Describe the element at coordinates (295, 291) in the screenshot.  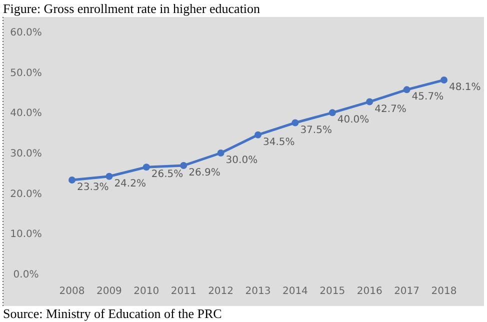
I see `x-tick-label: 2014` at that location.